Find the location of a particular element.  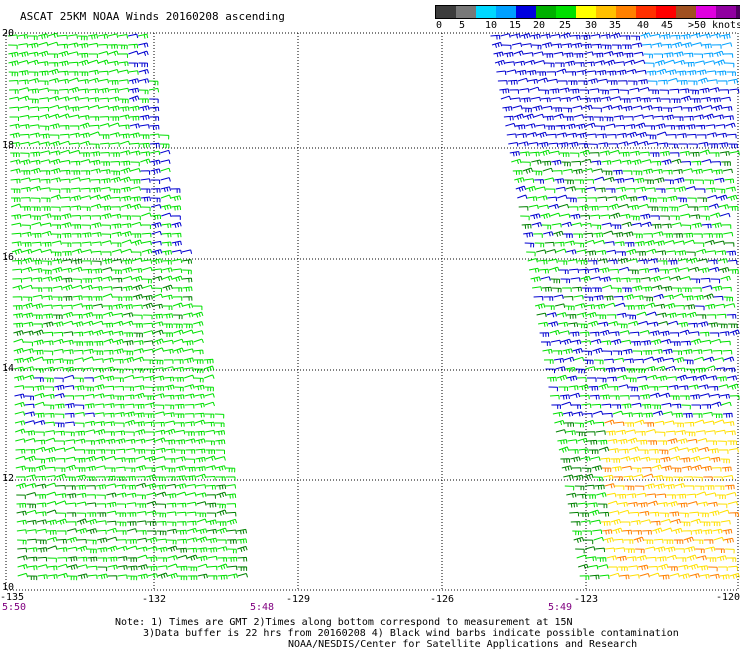

lon-label-135: -135 is located at coordinates (12, 597).